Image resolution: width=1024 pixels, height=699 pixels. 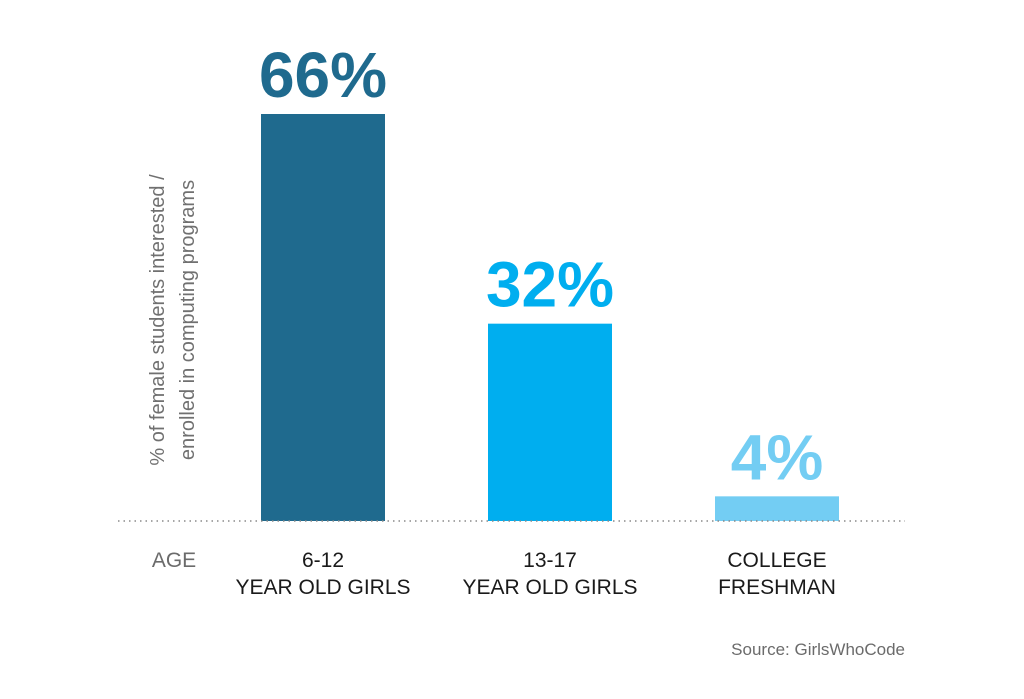 I want to click on tick-label-1-line-2: YEAR OLD GIRLS, so click(x=322, y=587).